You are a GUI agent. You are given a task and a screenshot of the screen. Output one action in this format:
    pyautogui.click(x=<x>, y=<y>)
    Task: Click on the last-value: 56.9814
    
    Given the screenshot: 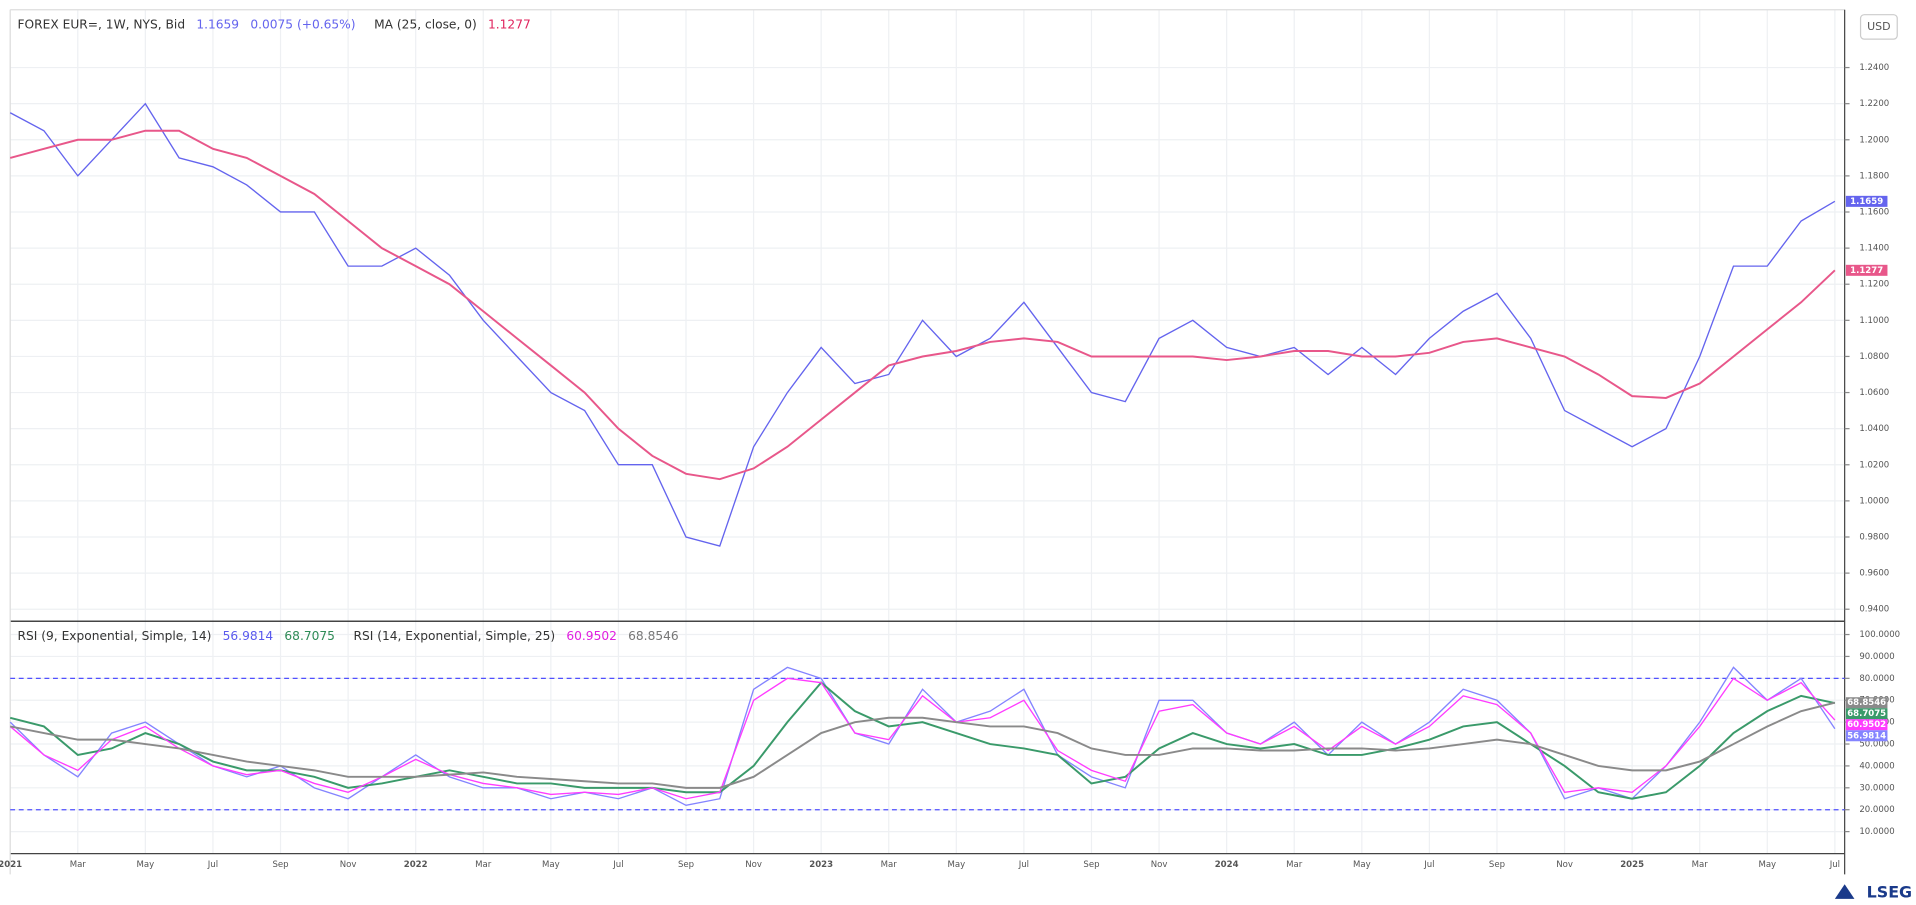 What is the action you would take?
    pyautogui.click(x=248, y=635)
    